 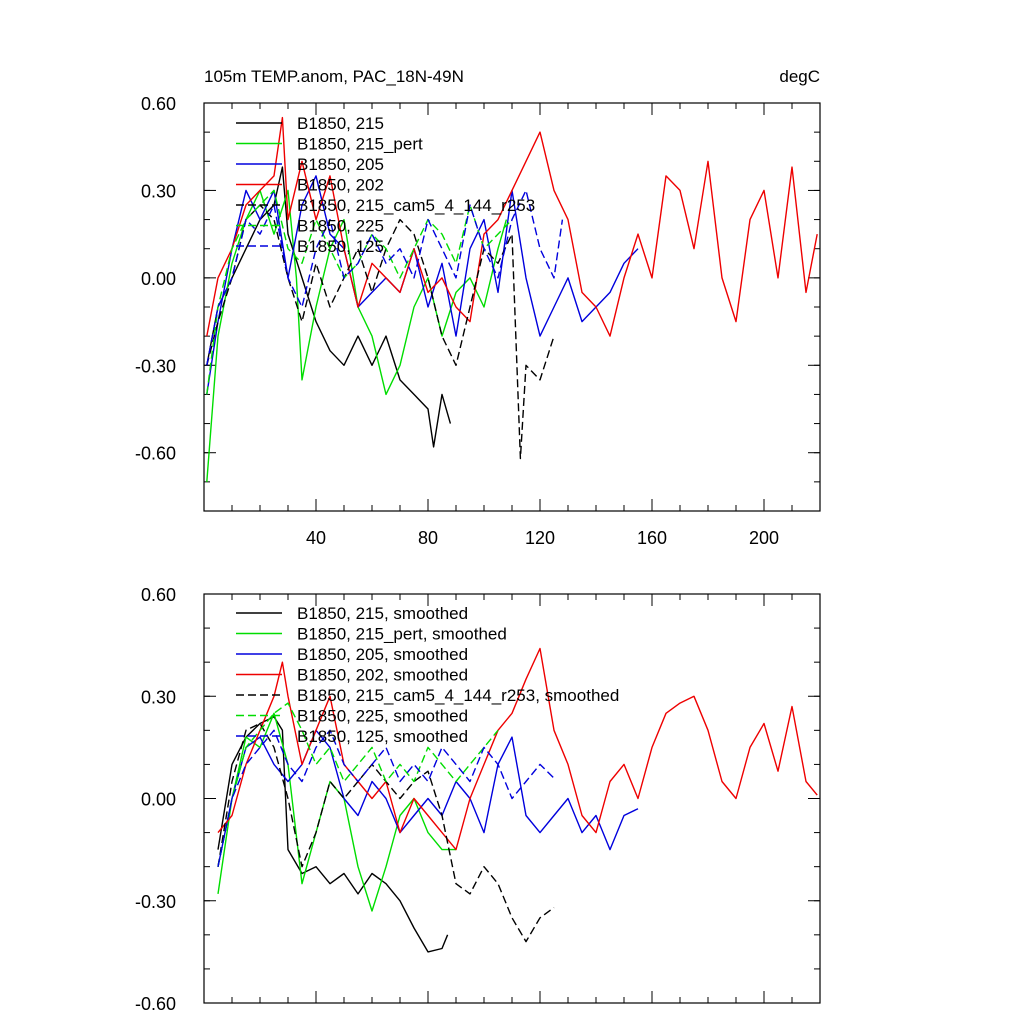 I want to click on legend-label: B1850, 205, smoothed, so click(x=382, y=654).